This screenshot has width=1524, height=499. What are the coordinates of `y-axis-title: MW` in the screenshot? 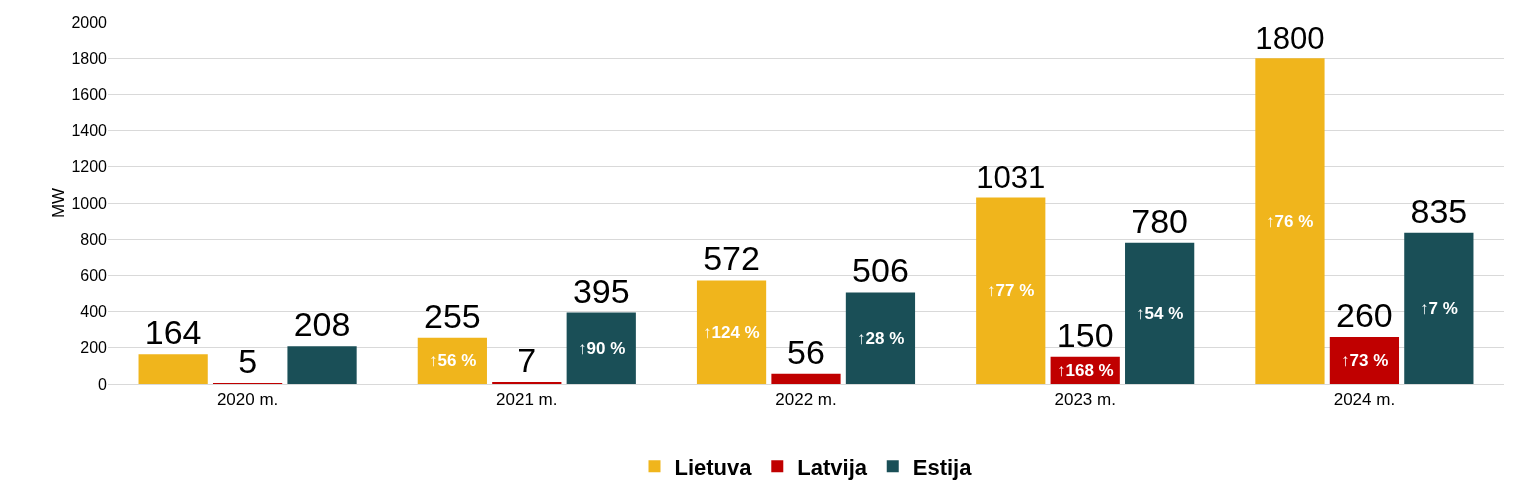 It's located at (58, 203).